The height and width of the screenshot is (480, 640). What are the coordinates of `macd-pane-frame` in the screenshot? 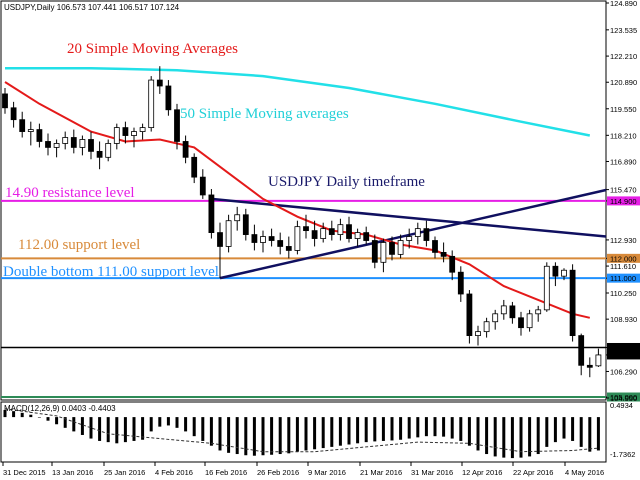 It's located at (303, 432).